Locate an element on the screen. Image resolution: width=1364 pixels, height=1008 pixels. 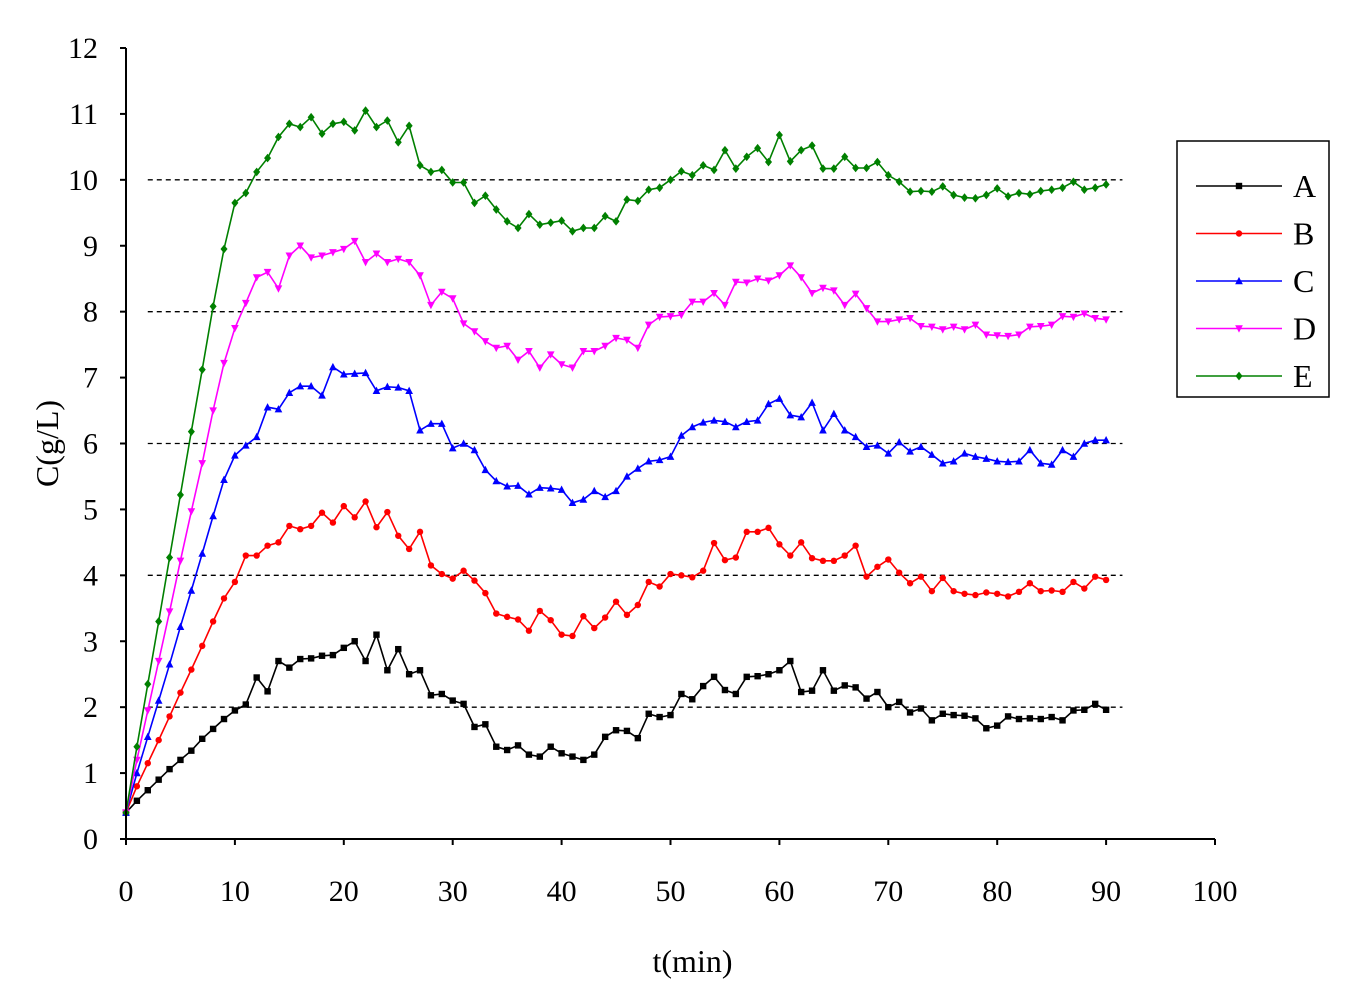
y-tick-label: 4 is located at coordinates (90, 575).